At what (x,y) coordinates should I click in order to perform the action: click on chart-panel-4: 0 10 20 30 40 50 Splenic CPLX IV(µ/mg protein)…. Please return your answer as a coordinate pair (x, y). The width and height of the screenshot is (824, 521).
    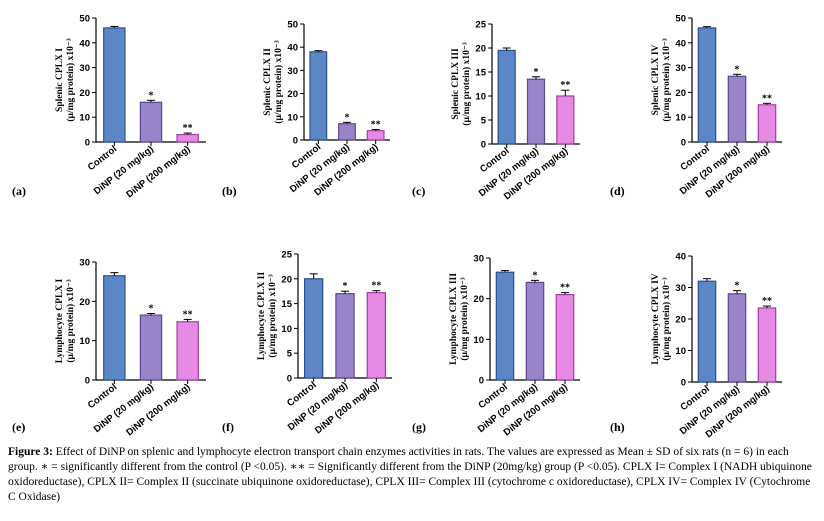
    Looking at the image, I should click on (716, 107).